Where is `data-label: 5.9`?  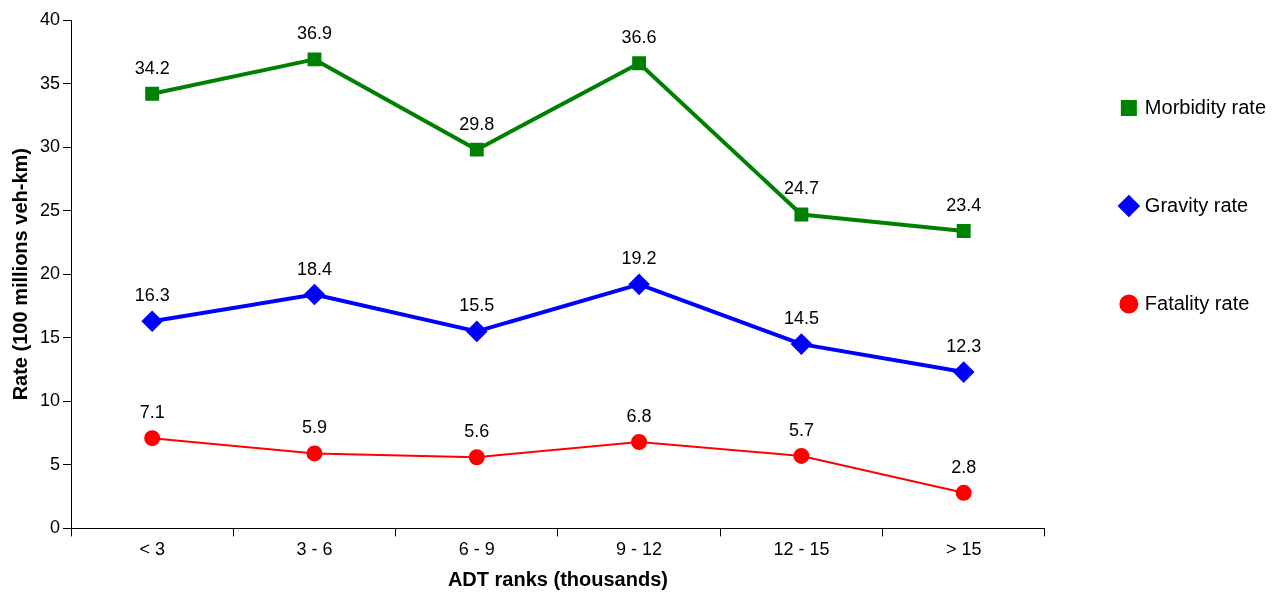 data-label: 5.9 is located at coordinates (314, 427).